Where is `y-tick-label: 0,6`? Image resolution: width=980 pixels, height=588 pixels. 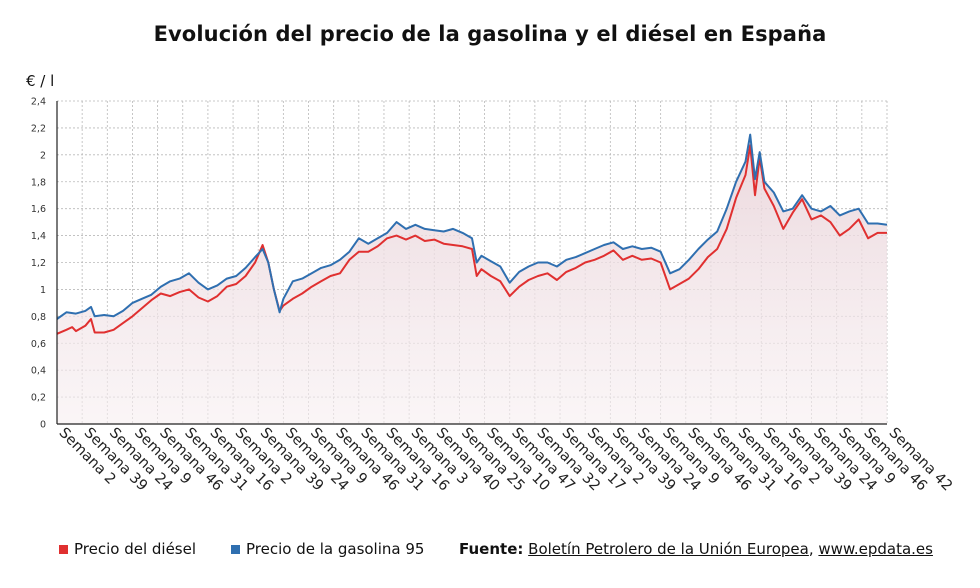
y-tick-label: 0,6 is located at coordinates (38, 344).